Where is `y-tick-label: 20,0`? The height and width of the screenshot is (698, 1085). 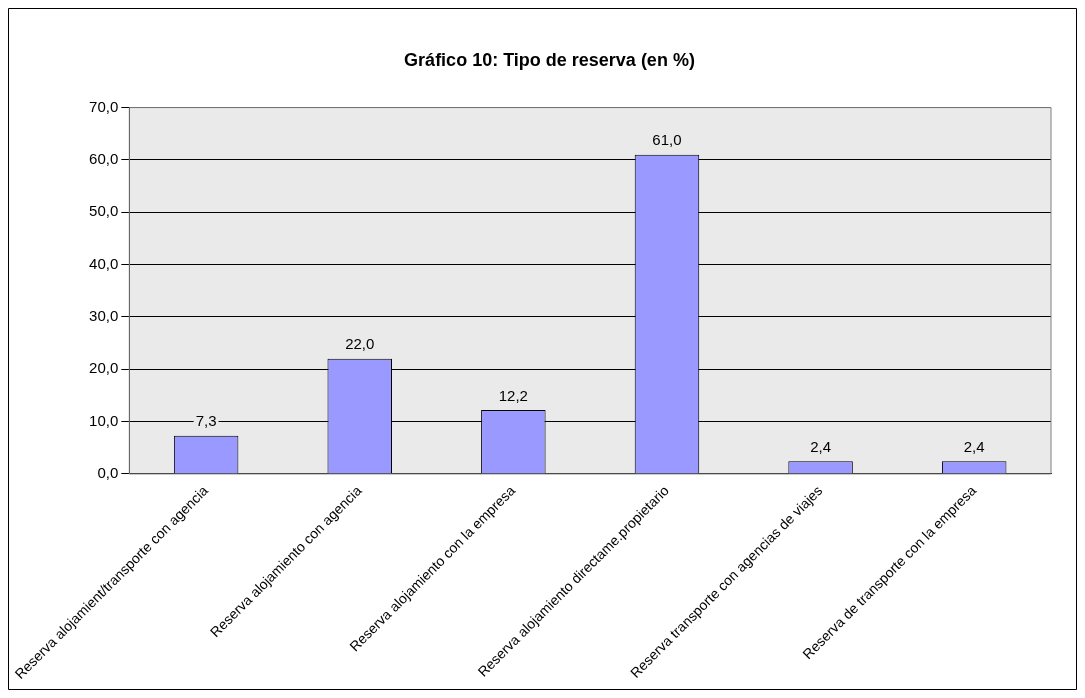 y-tick-label: 20,0 is located at coordinates (104, 368).